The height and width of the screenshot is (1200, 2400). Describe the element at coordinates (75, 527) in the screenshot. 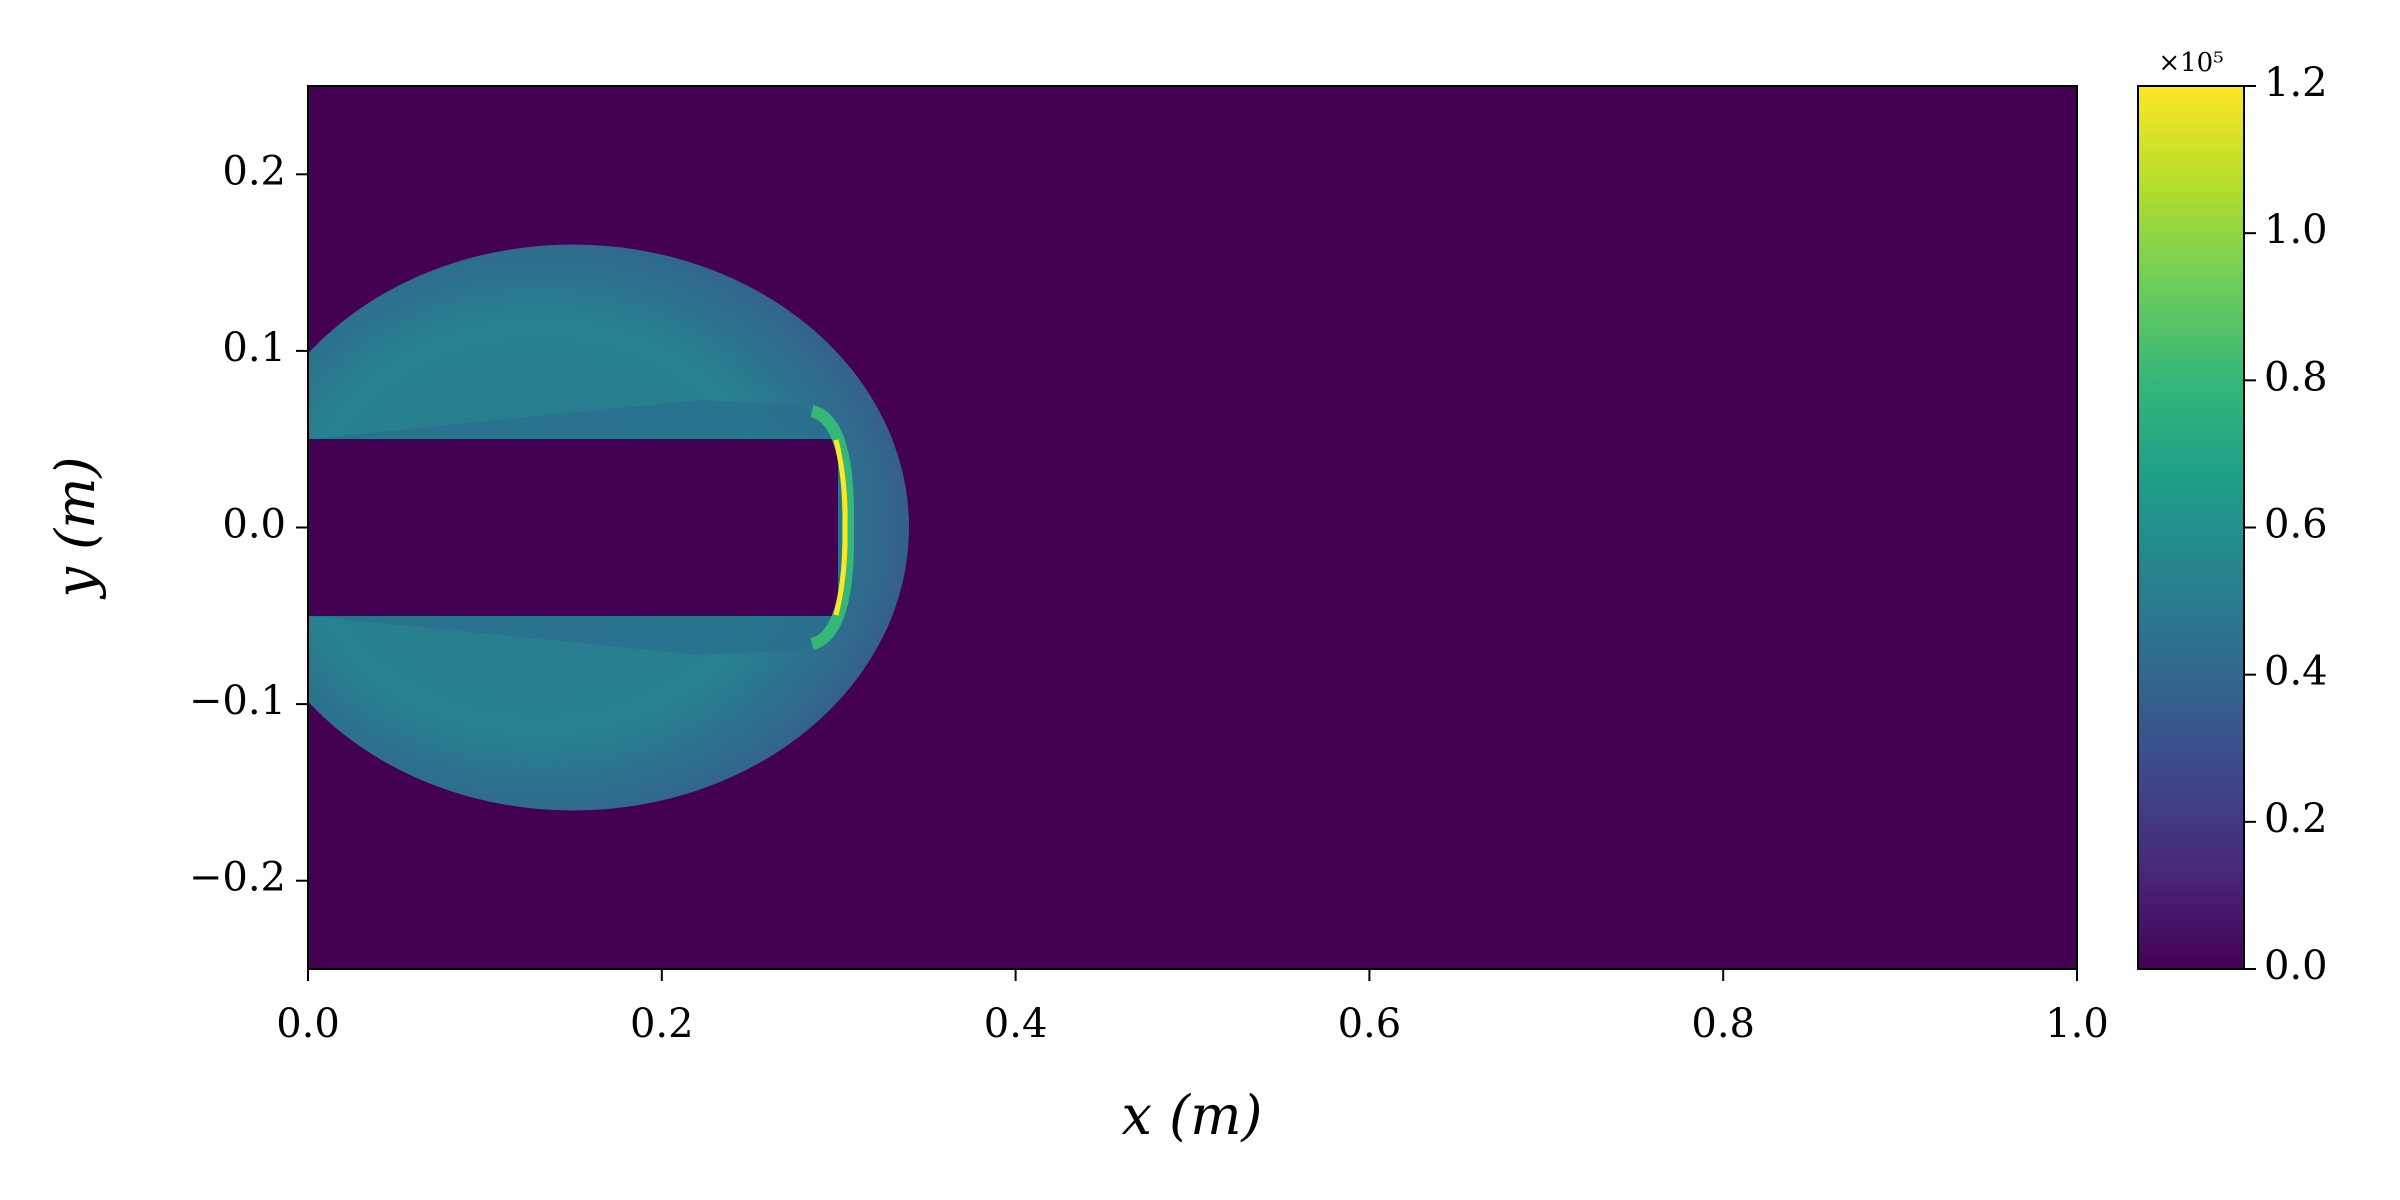

I see `y-axis-label: y (m)` at that location.